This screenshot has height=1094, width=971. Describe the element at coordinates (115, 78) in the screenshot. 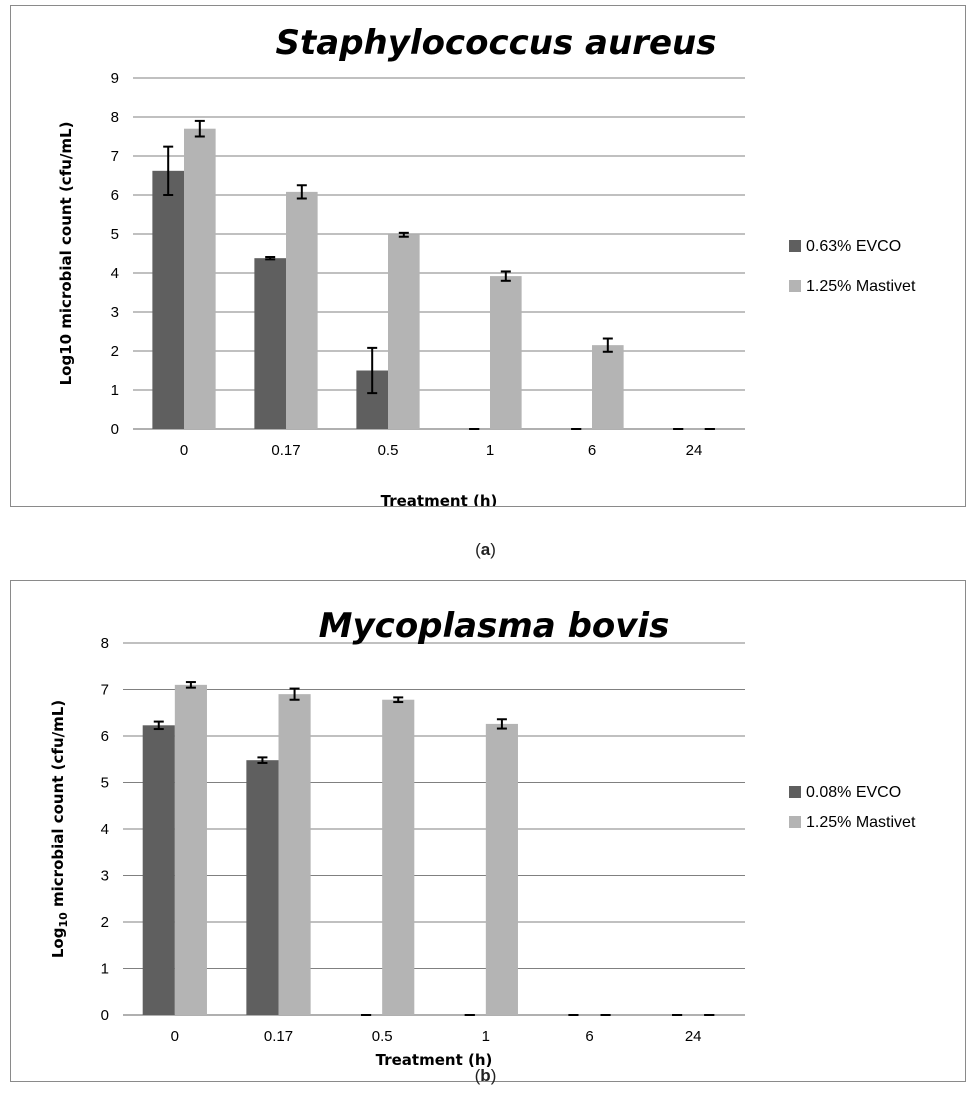

I see `y-tick-label: 9` at that location.